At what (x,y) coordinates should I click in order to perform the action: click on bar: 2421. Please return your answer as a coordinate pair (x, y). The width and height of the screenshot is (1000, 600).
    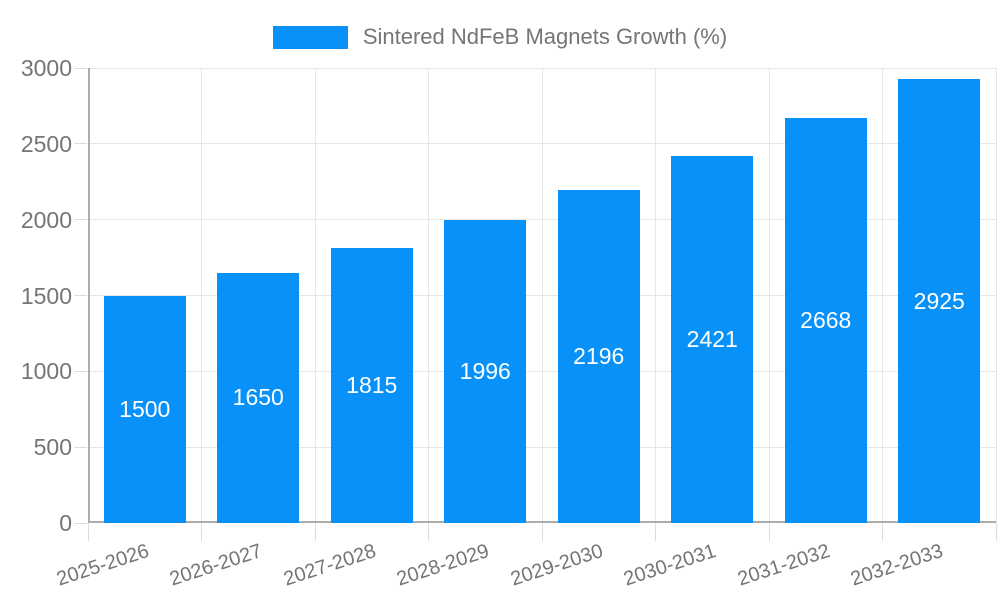
    Looking at the image, I should click on (712, 339).